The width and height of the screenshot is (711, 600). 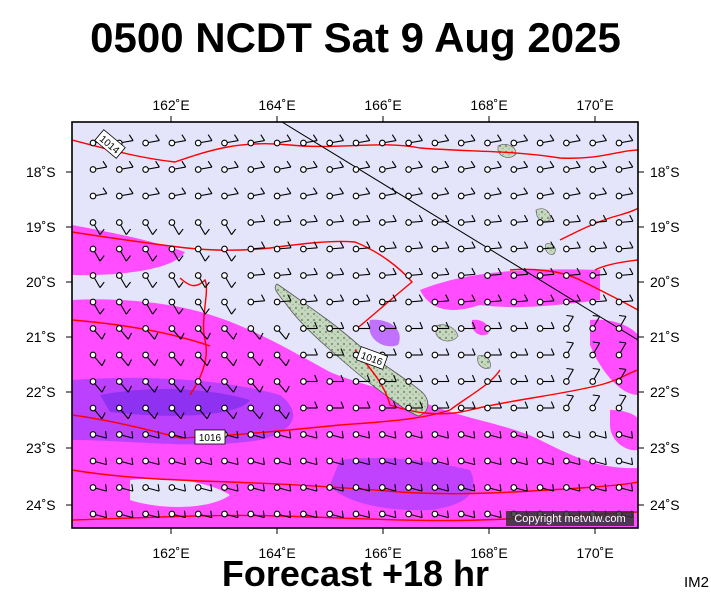 What do you see at coordinates (41, 172) in the screenshot?
I see `lat-label-left: 18˚S` at bounding box center [41, 172].